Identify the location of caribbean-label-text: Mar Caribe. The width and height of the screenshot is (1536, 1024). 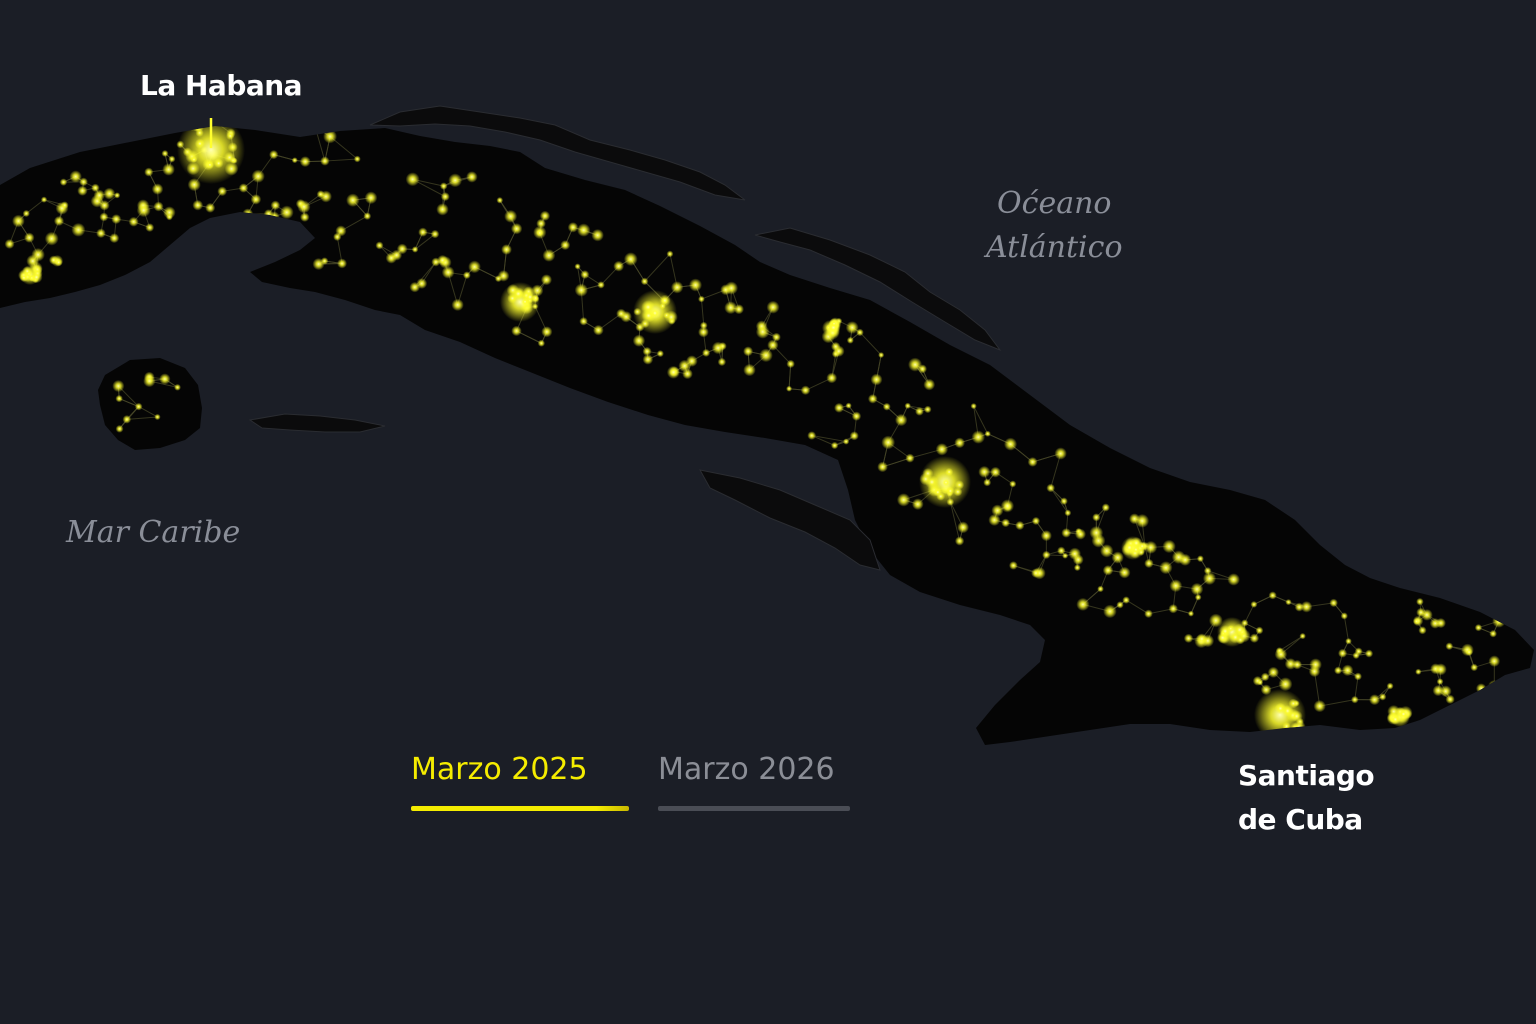
(153, 532).